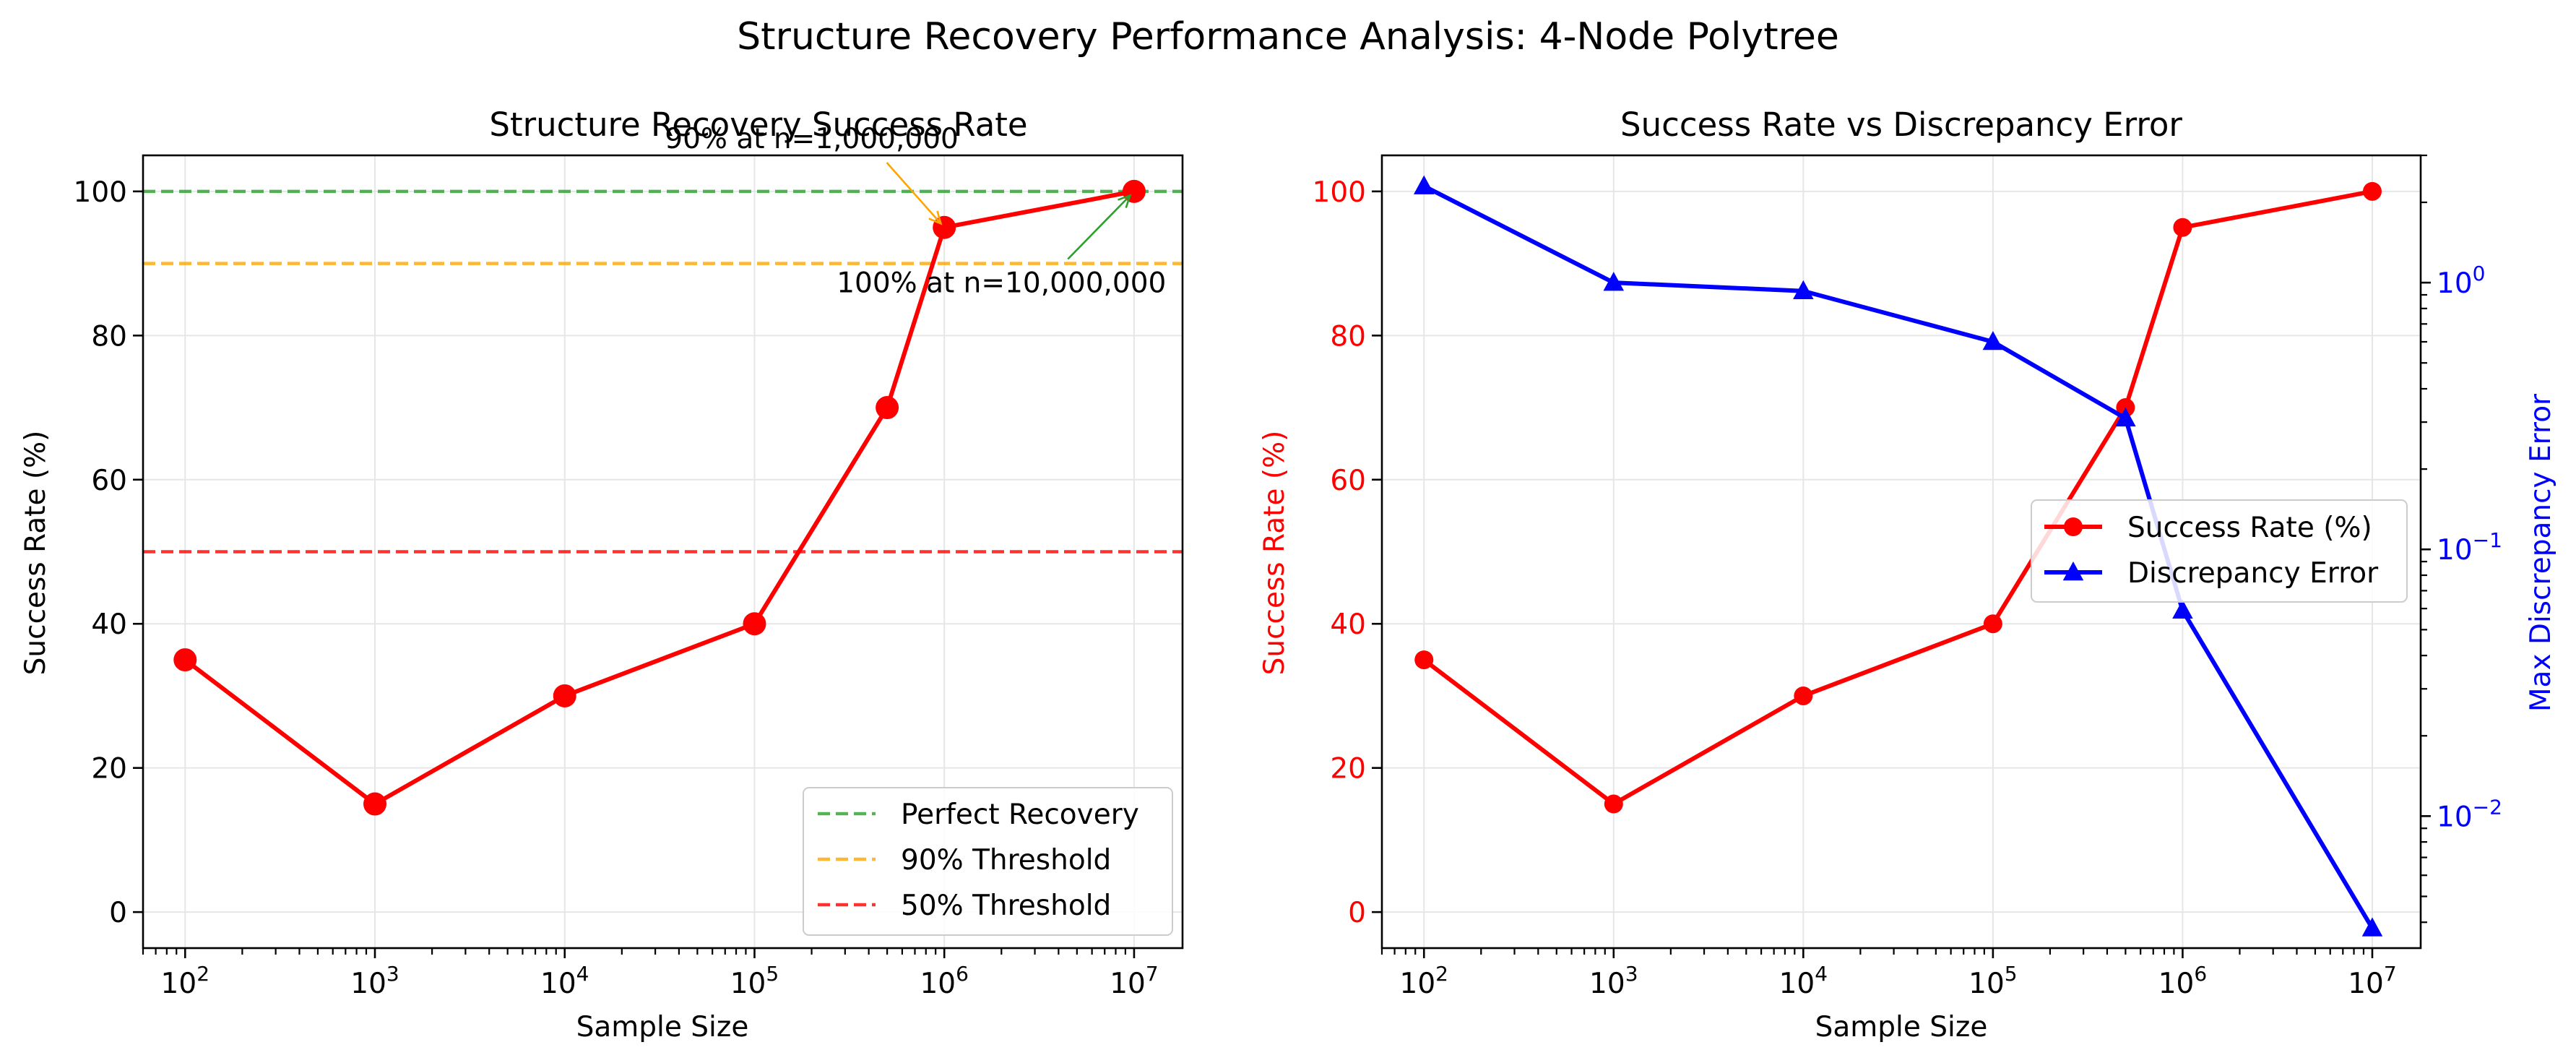 The height and width of the screenshot is (1063, 2576). What do you see at coordinates (1357, 913) in the screenshot?
I see `y-tick-label-left: 0` at bounding box center [1357, 913].